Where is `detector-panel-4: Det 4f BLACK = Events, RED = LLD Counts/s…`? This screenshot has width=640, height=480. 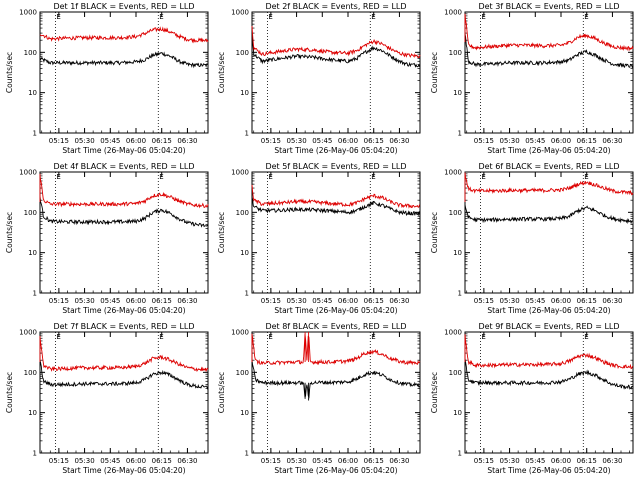 detector-panel-4: Det 4f BLACK = Events, RED = LLD Counts/s… is located at coordinates (107, 238).